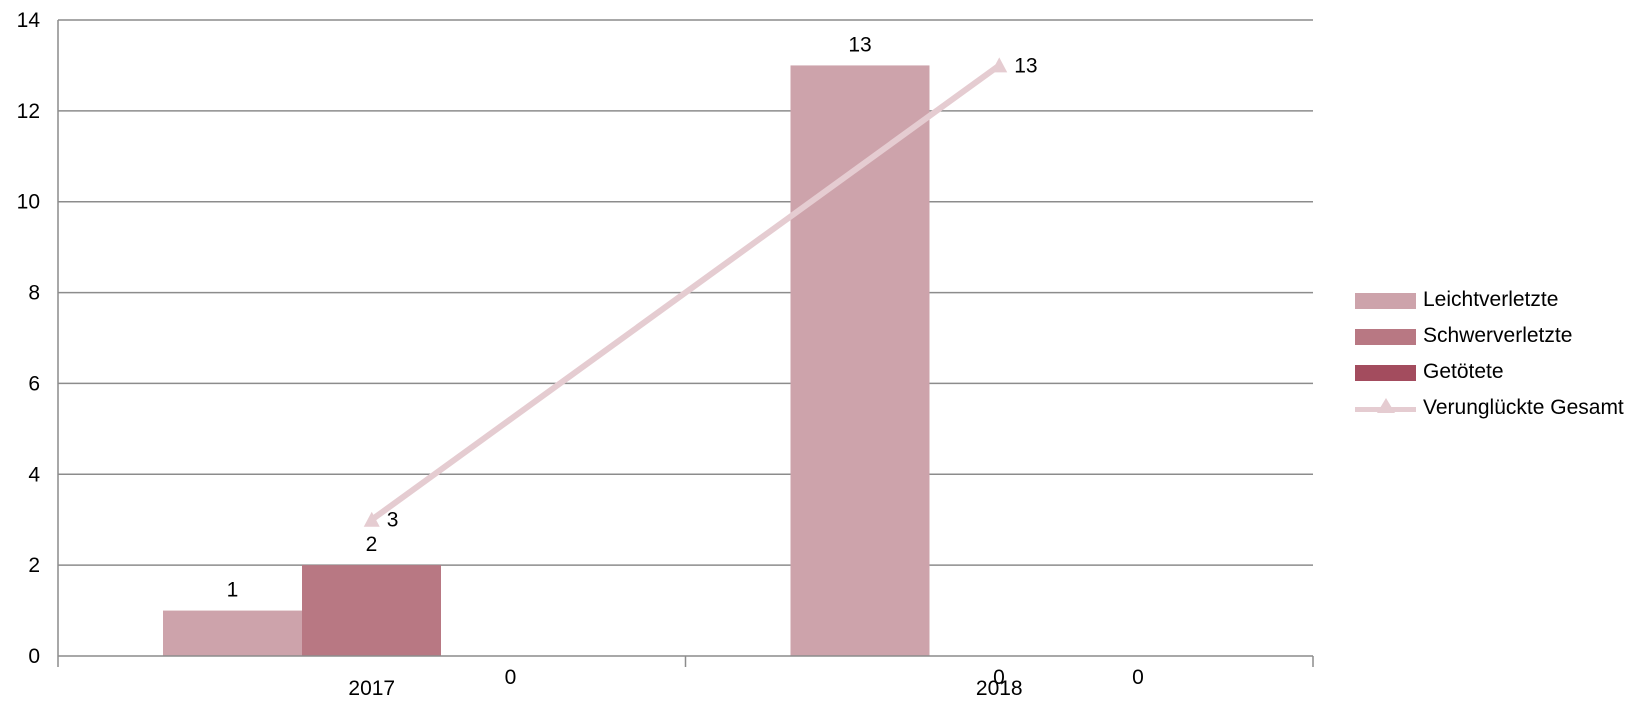 This screenshot has width=1652, height=703. What do you see at coordinates (393, 520) in the screenshot?
I see `line-data-label: 3` at bounding box center [393, 520].